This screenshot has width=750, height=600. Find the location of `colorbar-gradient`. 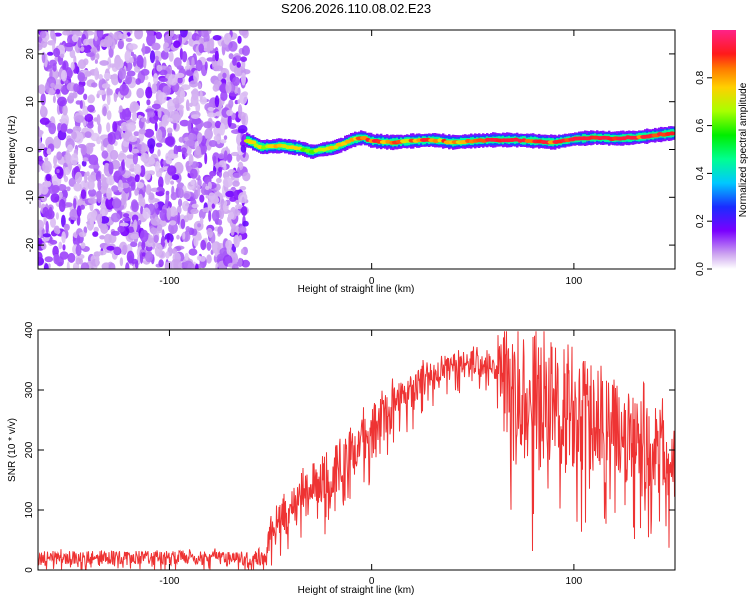

colorbar-gradient is located at coordinates (724, 149).